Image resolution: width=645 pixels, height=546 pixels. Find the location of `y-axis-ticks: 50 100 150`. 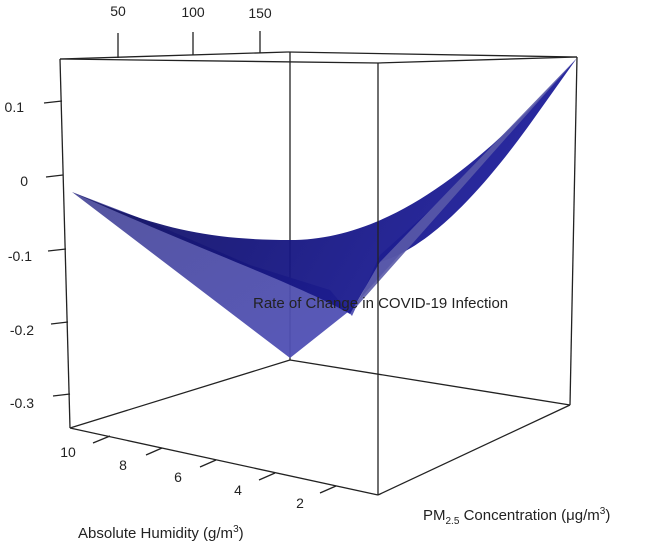

y-axis-ticks: 50 100 150 is located at coordinates (191, 30).